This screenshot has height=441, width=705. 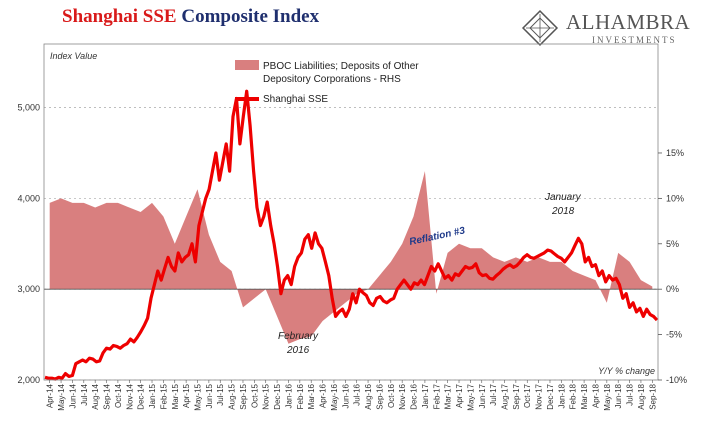 What do you see at coordinates (119, 16) in the screenshot?
I see `title-part-shanghai-sse: Shanghai SSE` at bounding box center [119, 16].